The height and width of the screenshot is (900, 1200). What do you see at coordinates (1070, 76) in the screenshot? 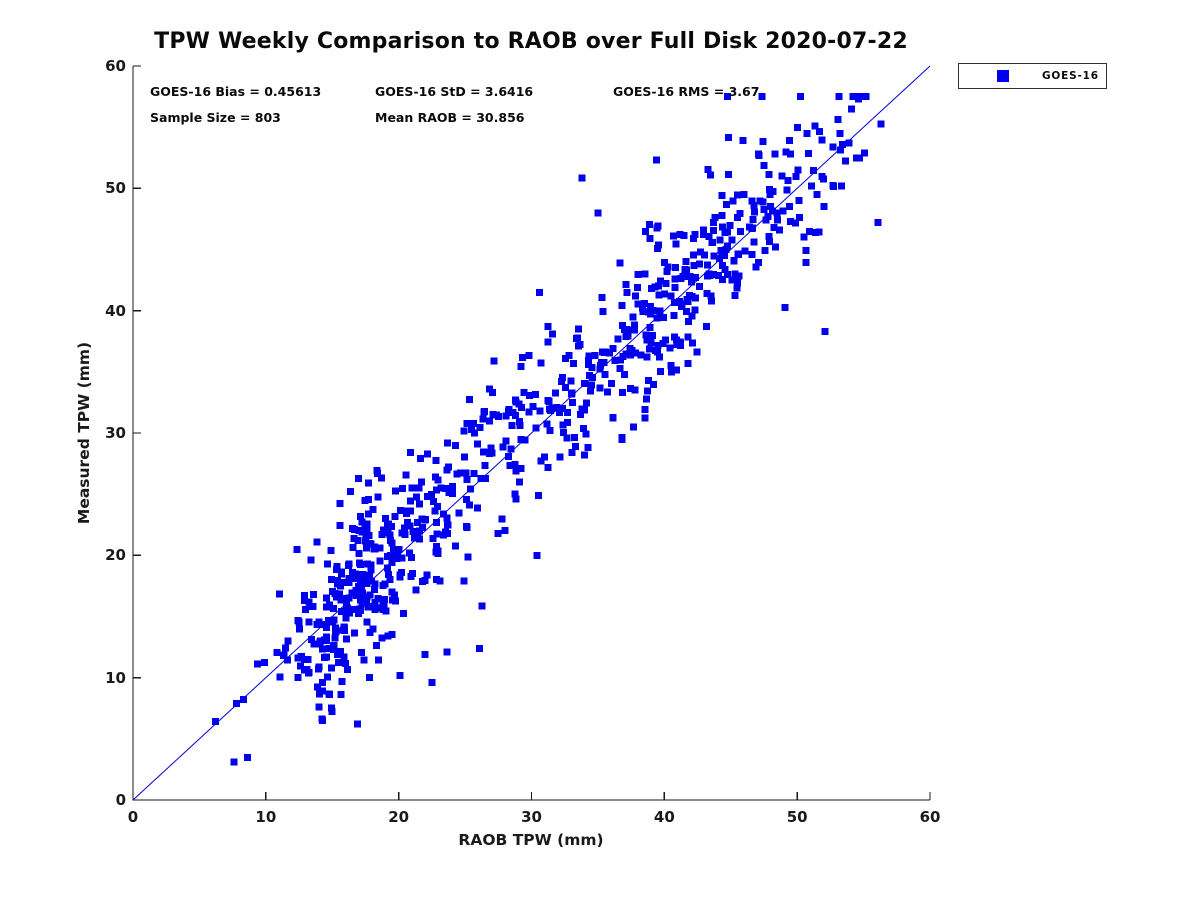
I see `legend-series-label: GOES-16` at bounding box center [1070, 76].